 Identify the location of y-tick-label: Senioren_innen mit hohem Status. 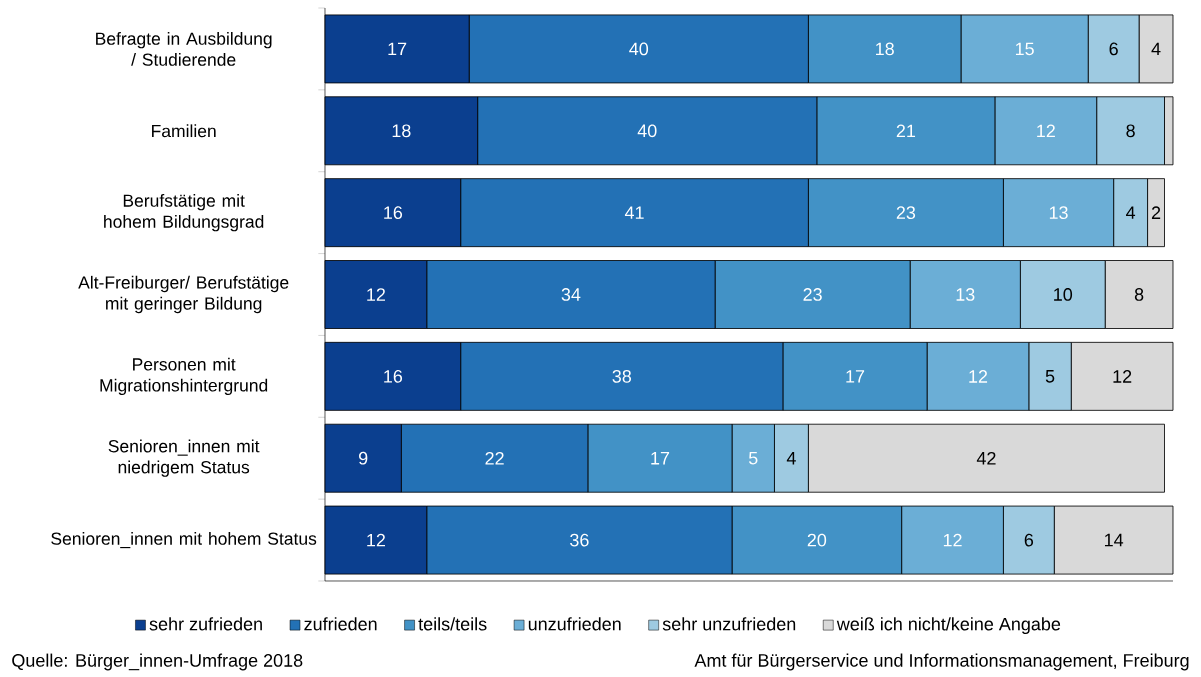
(184, 540).